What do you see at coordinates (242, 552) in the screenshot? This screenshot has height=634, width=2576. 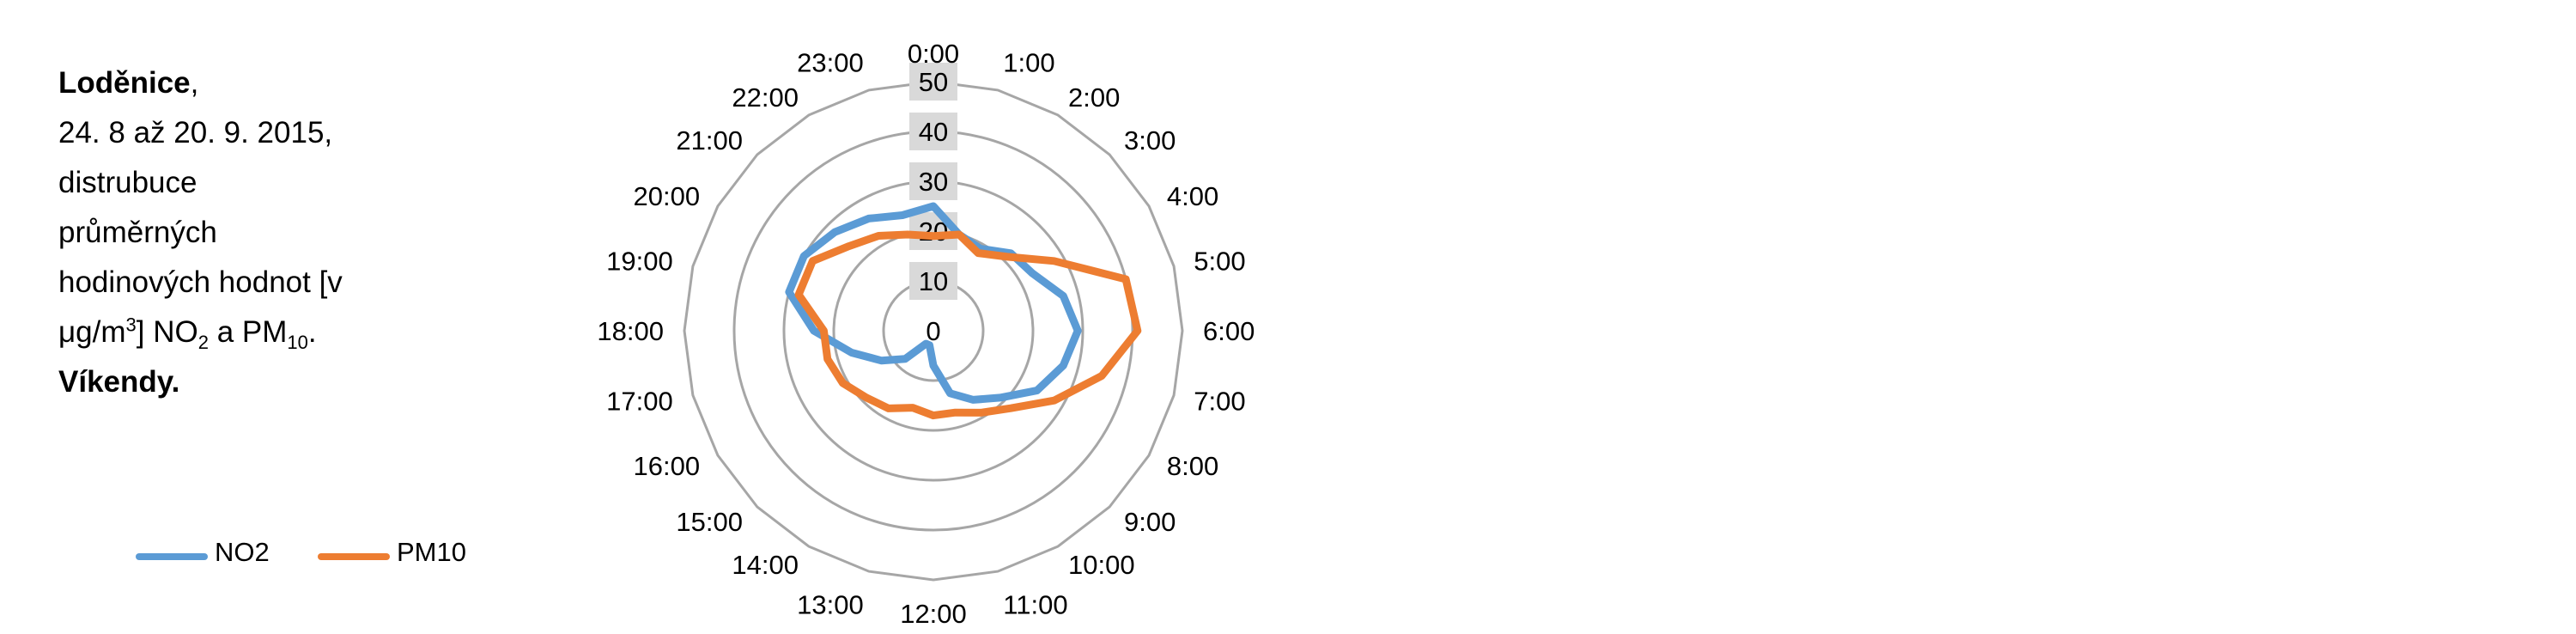 I see `legend-label-no2: NO2` at bounding box center [242, 552].